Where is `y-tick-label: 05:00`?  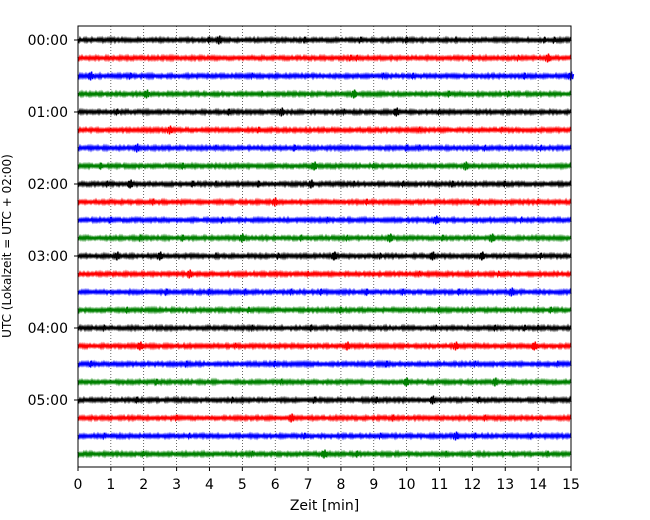
y-tick-label: 05:00 is located at coordinates (48, 401).